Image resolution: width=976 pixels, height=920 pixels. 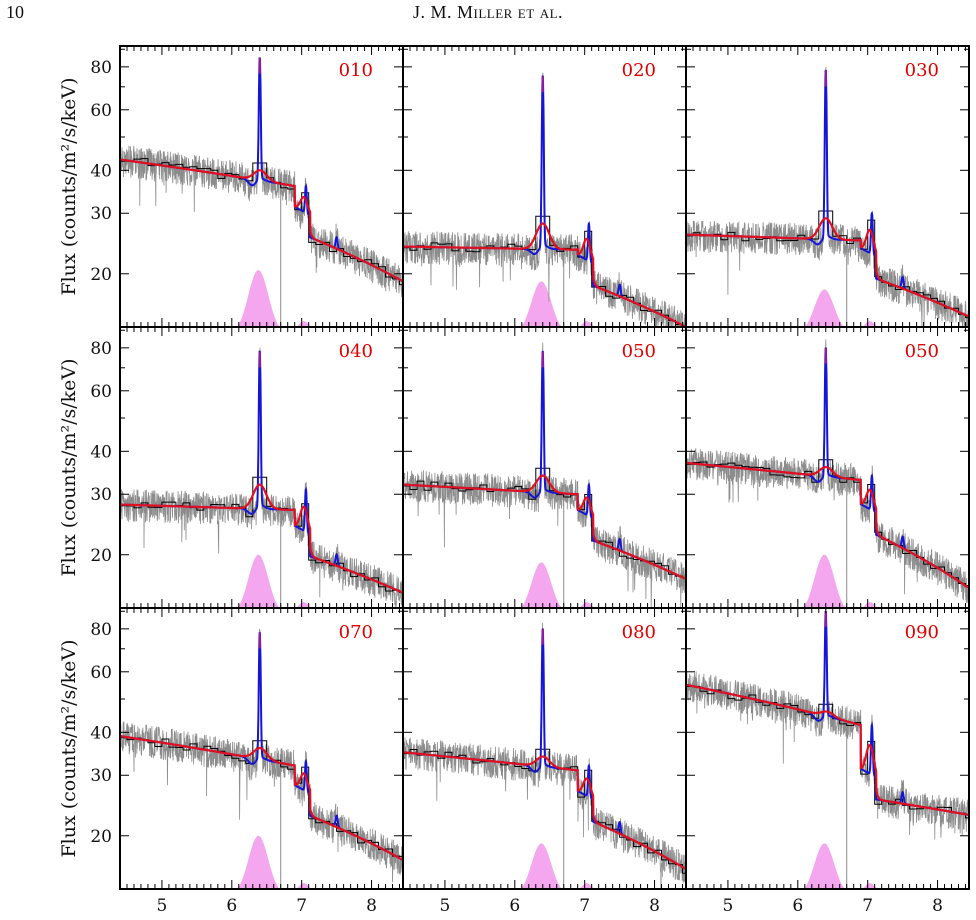 What do you see at coordinates (356, 351) in the screenshot?
I see `panel-label: 040` at bounding box center [356, 351].